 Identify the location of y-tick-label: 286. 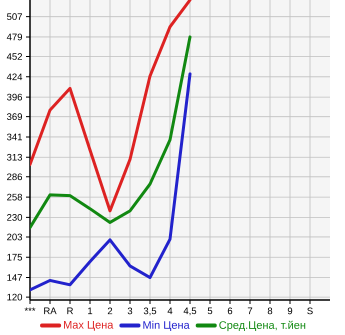
(14, 176).